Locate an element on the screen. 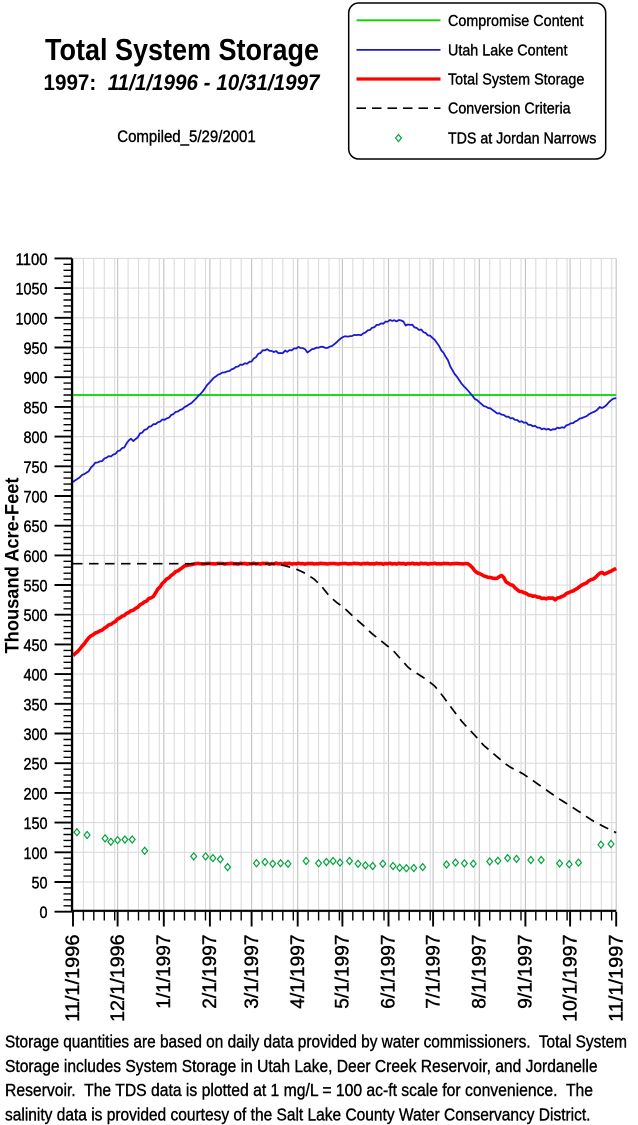  svg-text: 1050 is located at coordinates (32, 290).